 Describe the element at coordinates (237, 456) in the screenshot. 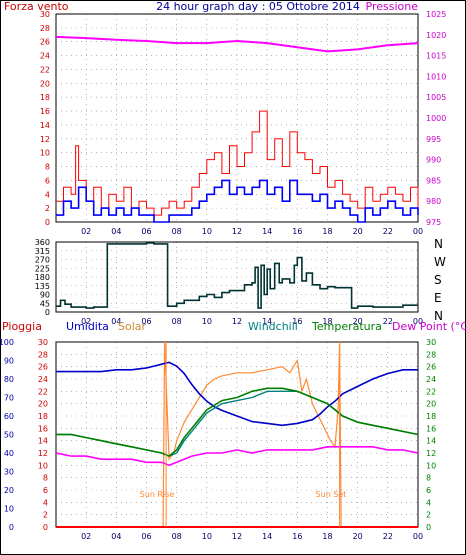

I see `dewpoint-series` at that location.